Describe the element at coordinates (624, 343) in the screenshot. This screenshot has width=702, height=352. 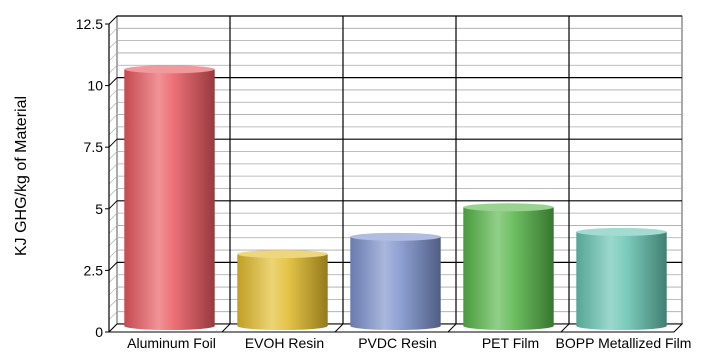
I see `x-tick-label: BOPP Metallized Film` at that location.